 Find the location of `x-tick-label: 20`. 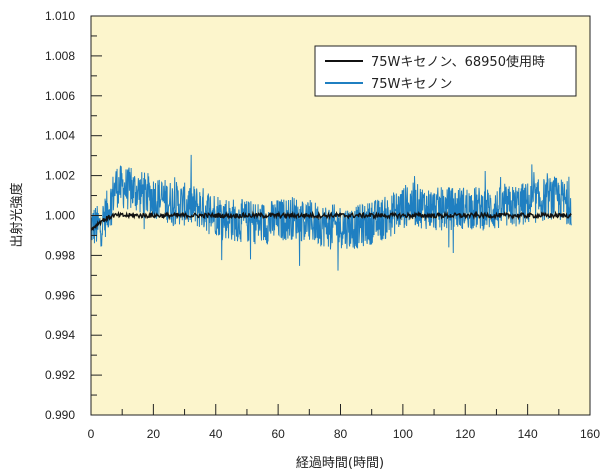

x-tick-label: 20 is located at coordinates (154, 434).